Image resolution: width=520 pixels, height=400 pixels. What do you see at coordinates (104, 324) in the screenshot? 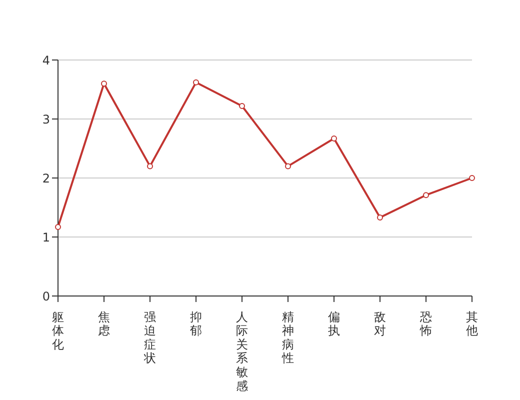
I see `x-tick-label: 焦虑` at bounding box center [104, 324].